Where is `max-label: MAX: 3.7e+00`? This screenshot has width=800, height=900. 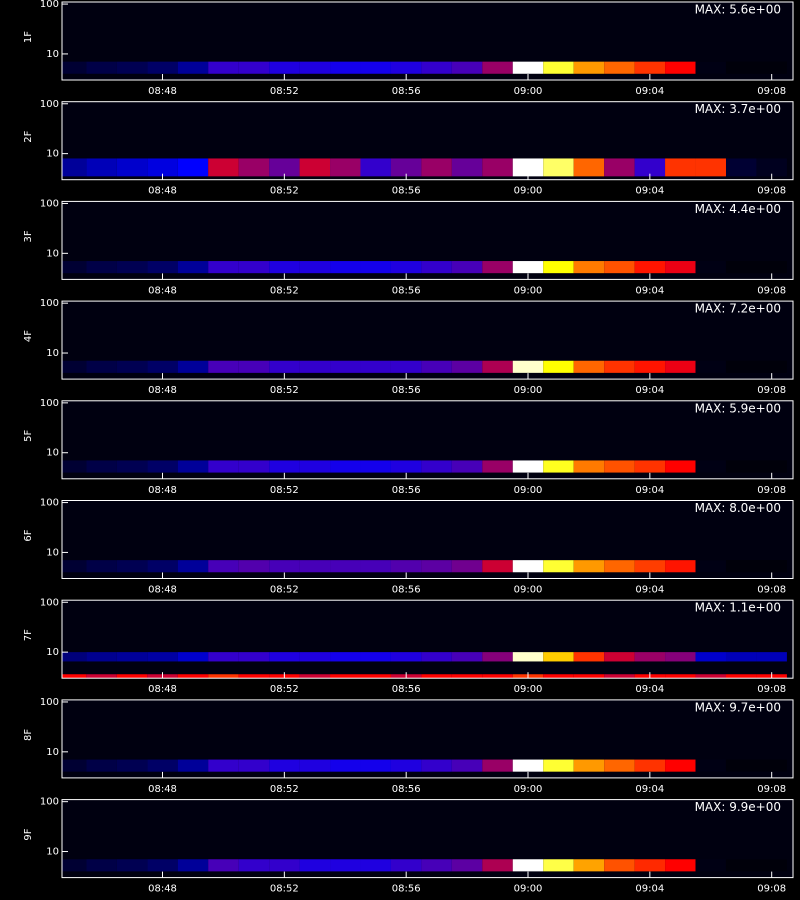
max-label: MAX: 3.7e+00 is located at coordinates (738, 109).